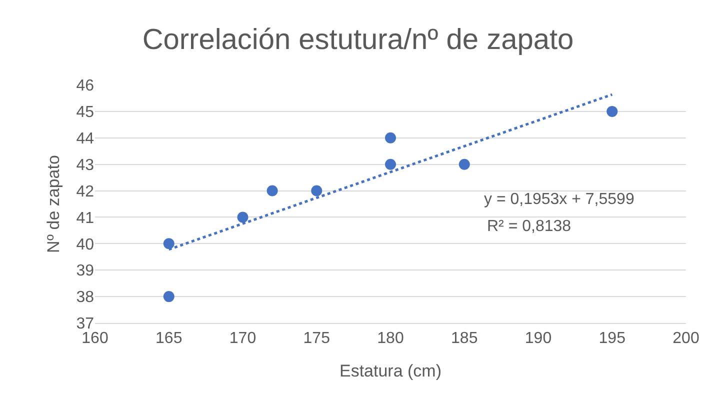 Image resolution: width=716 pixels, height=408 pixels. Describe the element at coordinates (390, 339) in the screenshot. I see `x-tick-label: 180` at that location.